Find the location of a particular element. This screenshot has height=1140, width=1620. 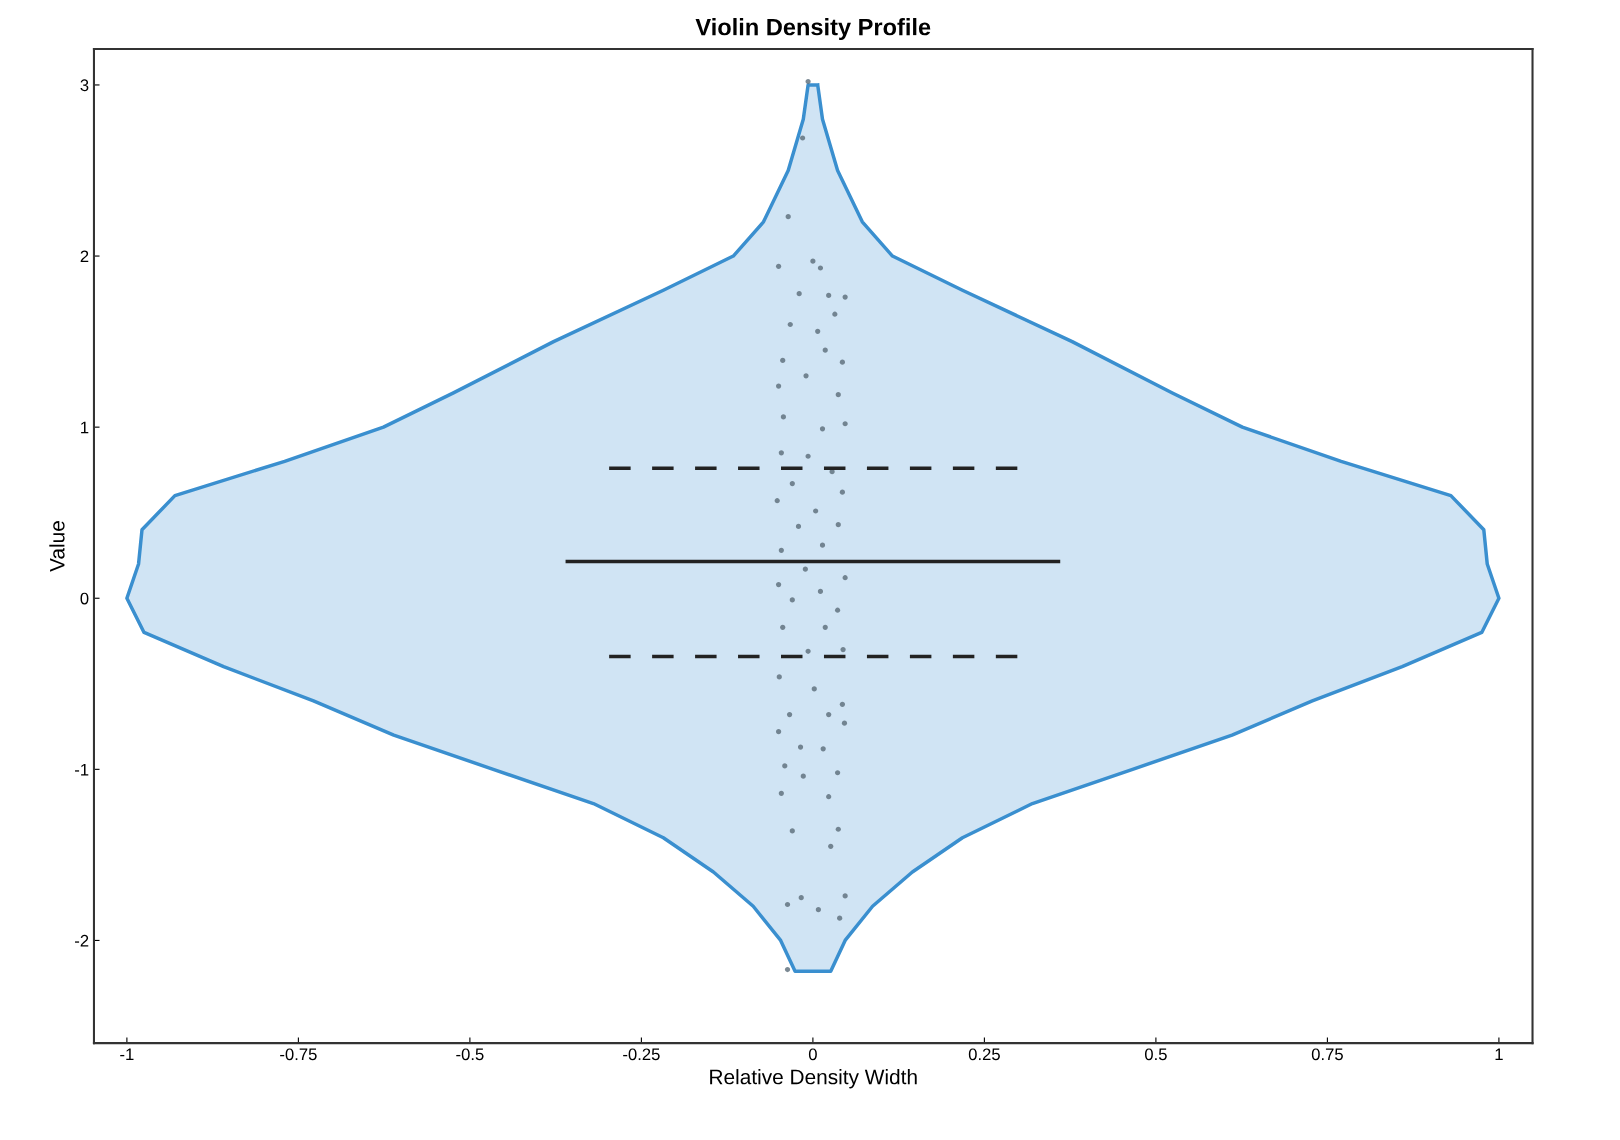

chart-title: Violin Density Profile is located at coordinates (813, 29).